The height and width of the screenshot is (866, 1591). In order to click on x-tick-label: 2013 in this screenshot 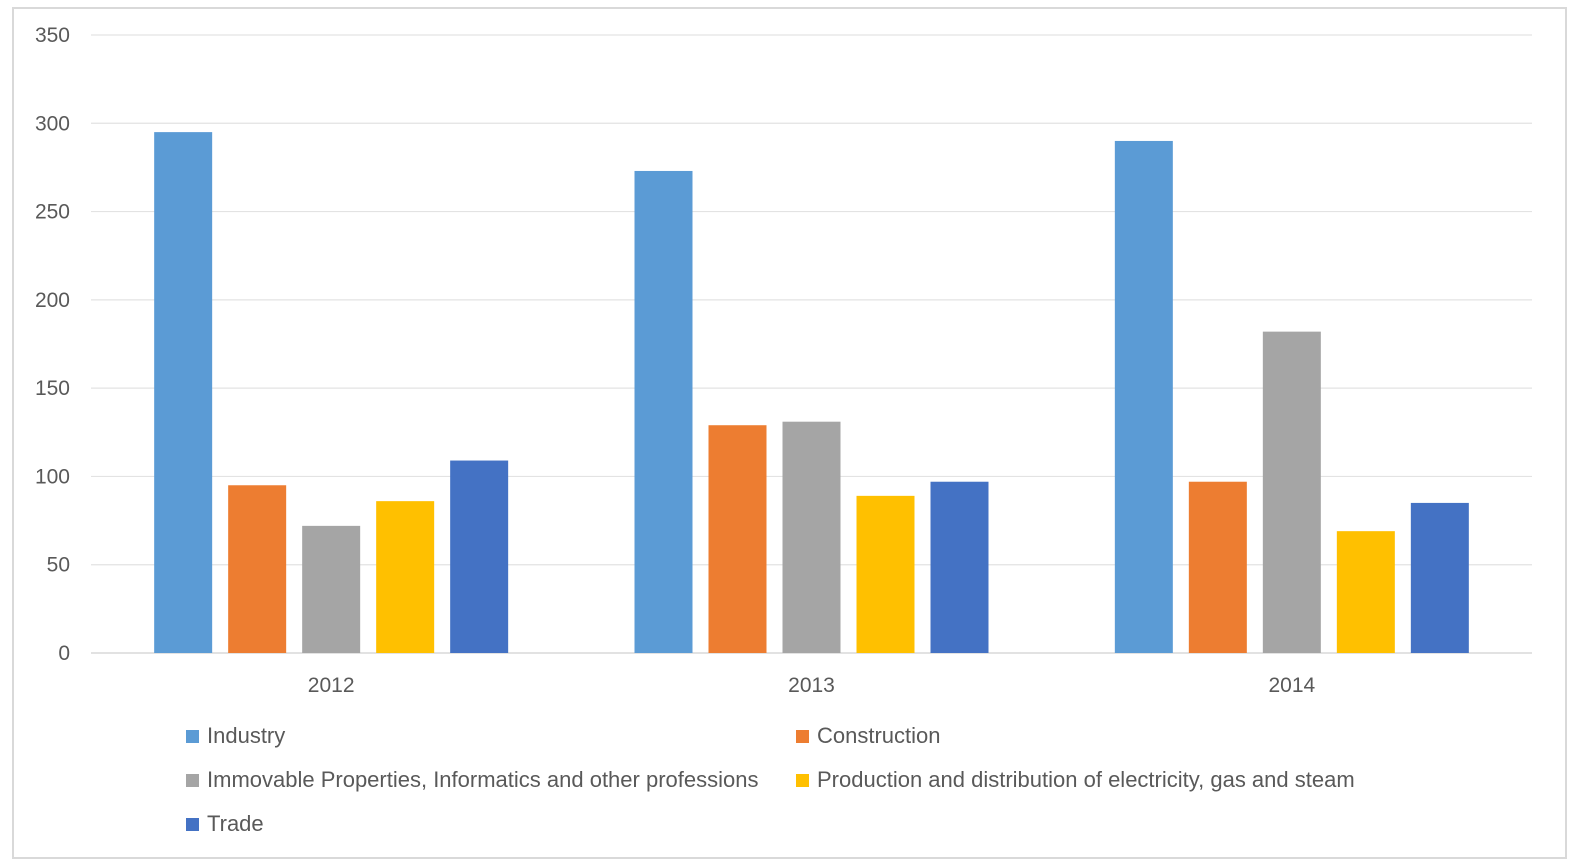, I will do `click(811, 685)`.